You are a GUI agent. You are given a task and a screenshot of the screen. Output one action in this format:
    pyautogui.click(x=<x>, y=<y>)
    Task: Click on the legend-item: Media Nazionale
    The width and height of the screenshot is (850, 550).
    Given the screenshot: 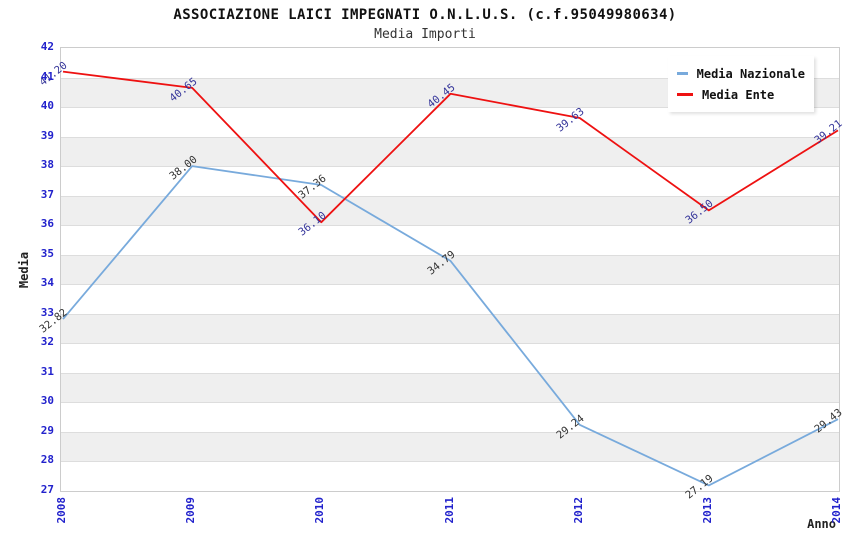 What is the action you would take?
    pyautogui.click(x=741, y=73)
    